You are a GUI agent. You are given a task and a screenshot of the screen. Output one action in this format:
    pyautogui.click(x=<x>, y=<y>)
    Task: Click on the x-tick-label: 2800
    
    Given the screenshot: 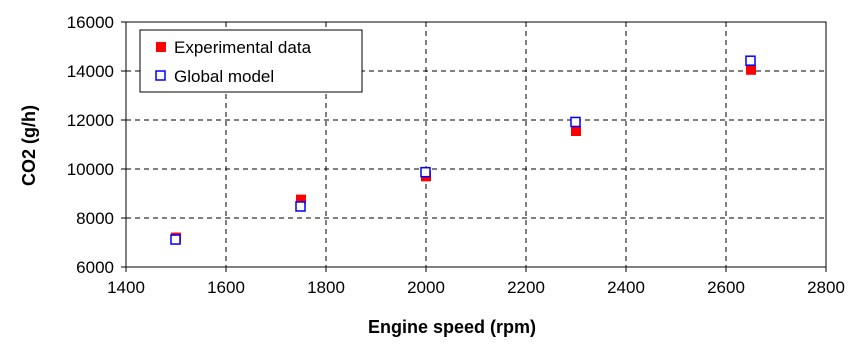 What is the action you would take?
    pyautogui.click(x=826, y=287)
    